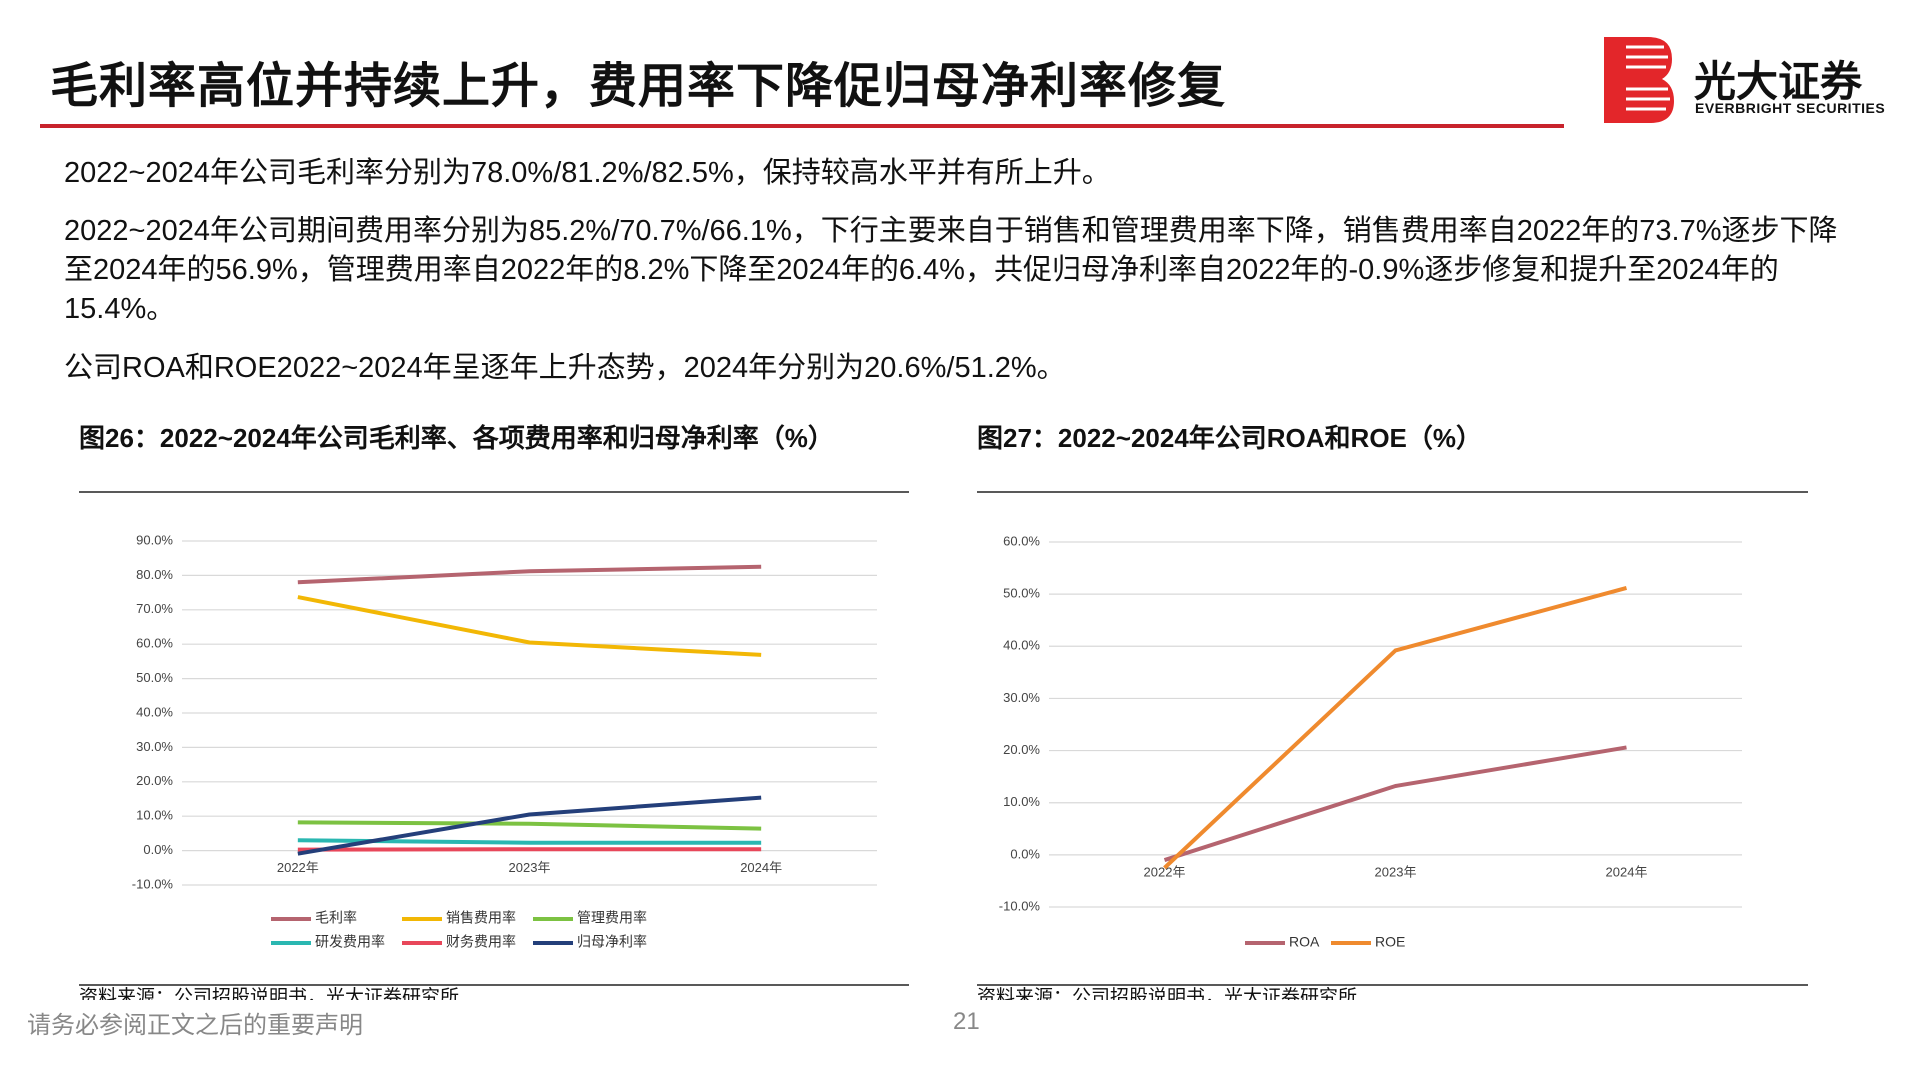 This screenshot has width=1920, height=1080. What do you see at coordinates (802, 126) in the screenshot?
I see `title-rule` at bounding box center [802, 126].